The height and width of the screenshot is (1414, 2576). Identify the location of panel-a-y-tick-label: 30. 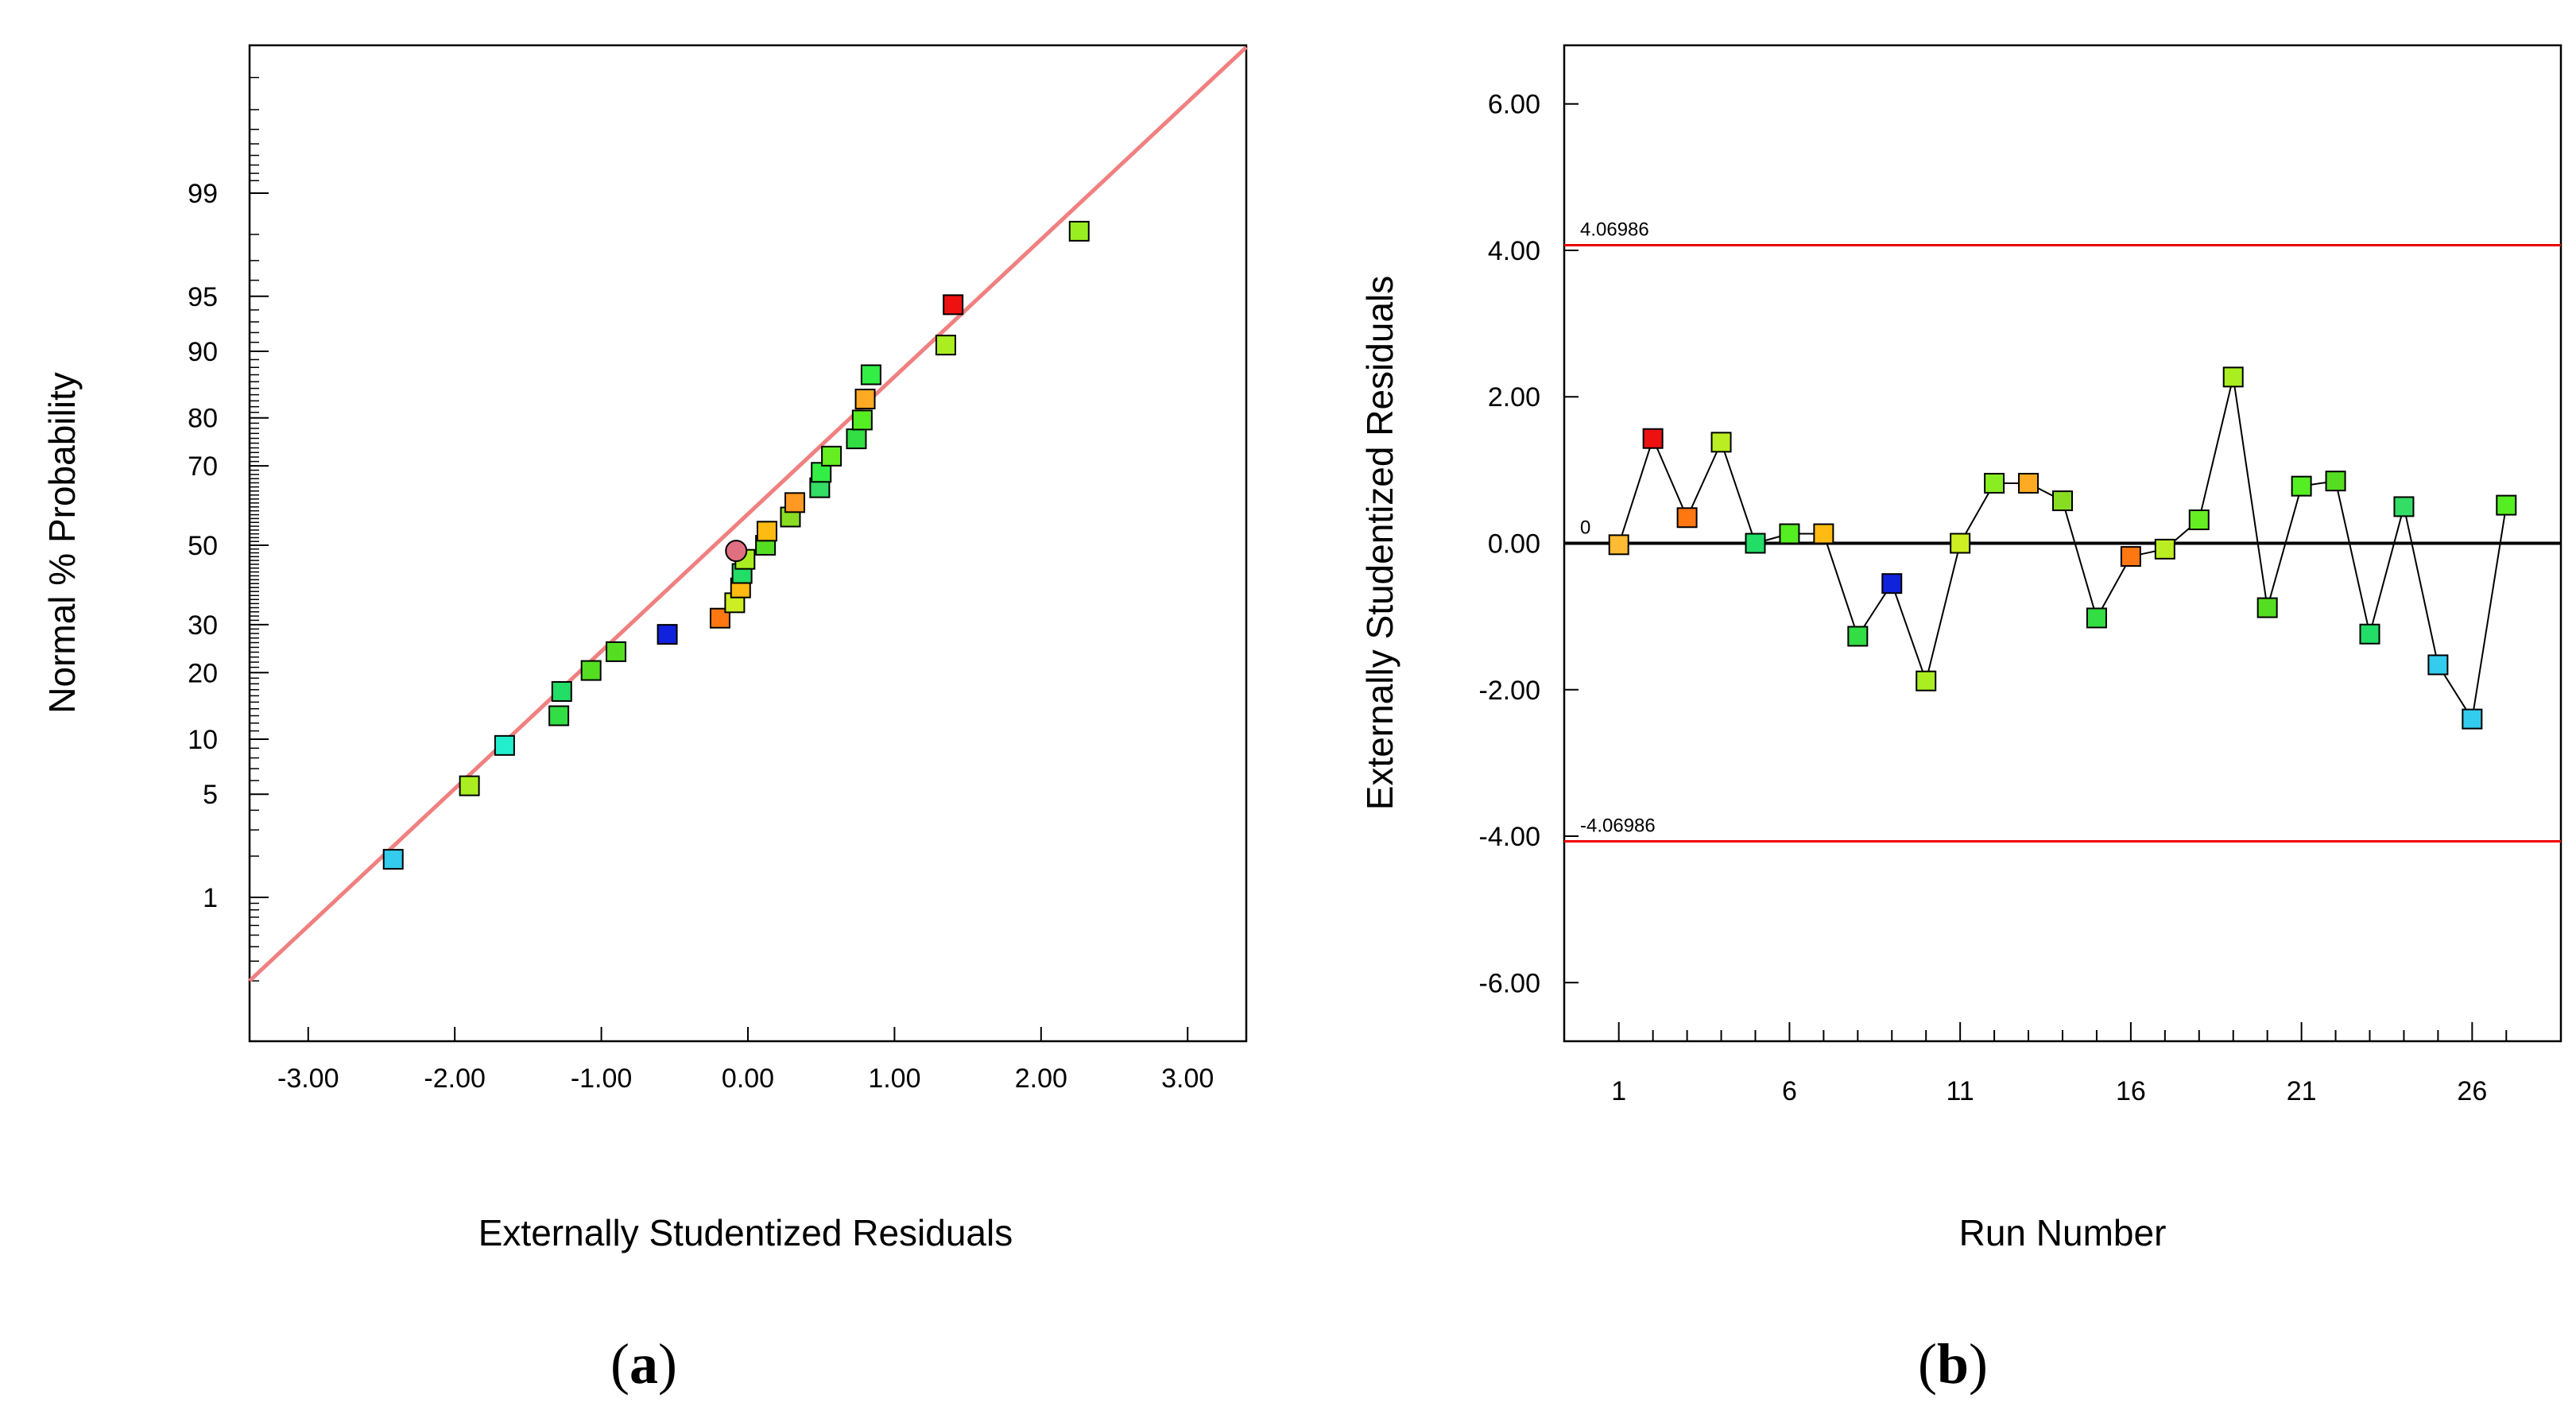
(203, 625).